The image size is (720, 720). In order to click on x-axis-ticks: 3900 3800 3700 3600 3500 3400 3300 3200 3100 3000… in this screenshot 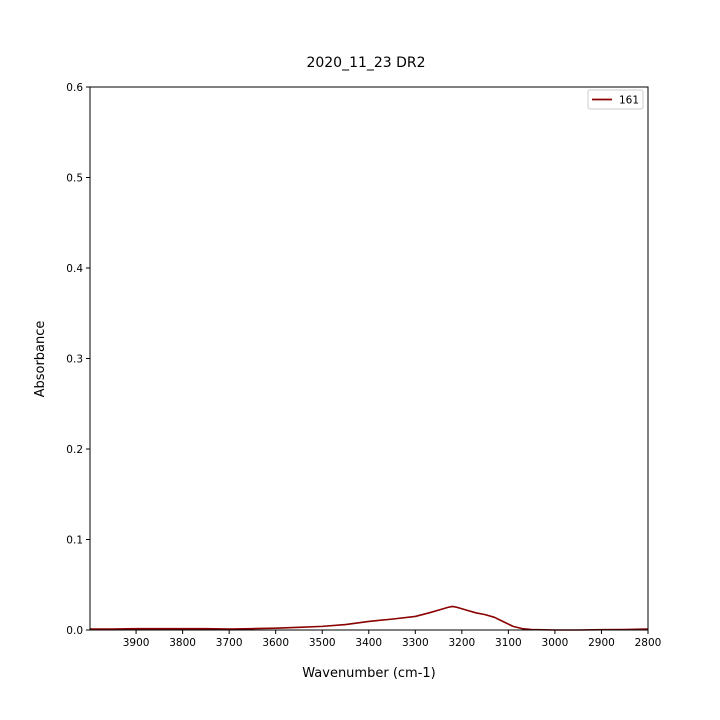, I will do `click(392, 639)`.